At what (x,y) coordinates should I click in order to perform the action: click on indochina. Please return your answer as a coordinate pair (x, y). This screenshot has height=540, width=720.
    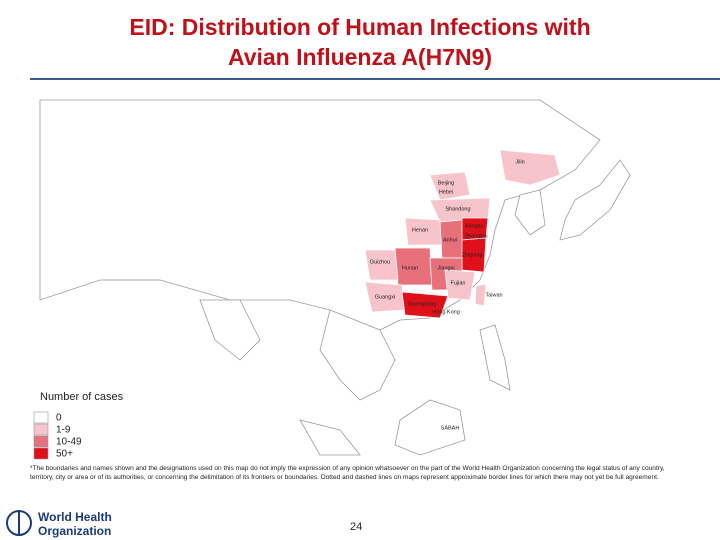
    Looking at the image, I should click on (357, 355).